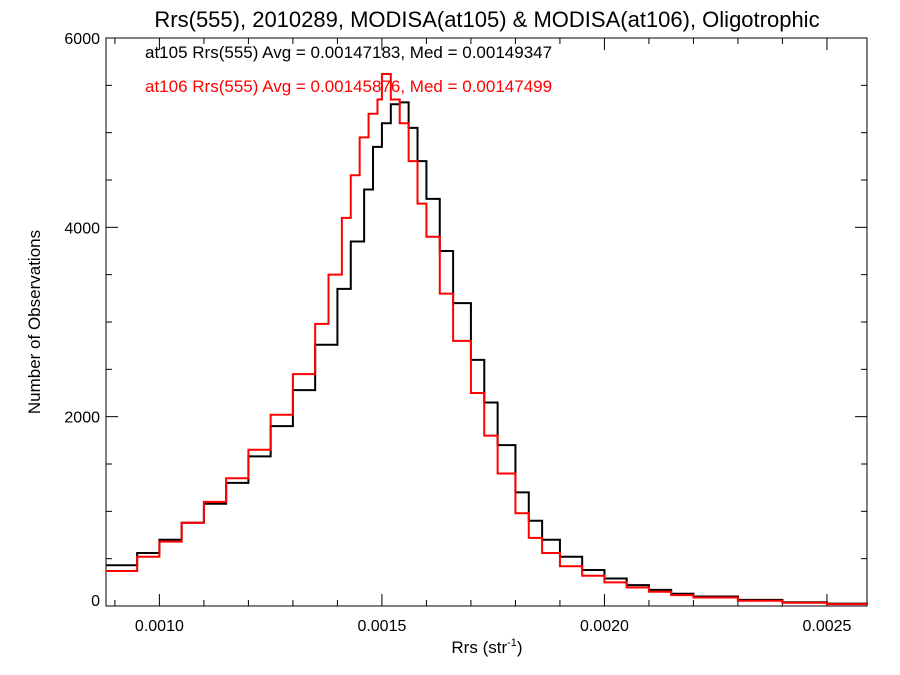 This screenshot has height=675, width=900. I want to click on x-tick-label: 0.0015, so click(381, 626).